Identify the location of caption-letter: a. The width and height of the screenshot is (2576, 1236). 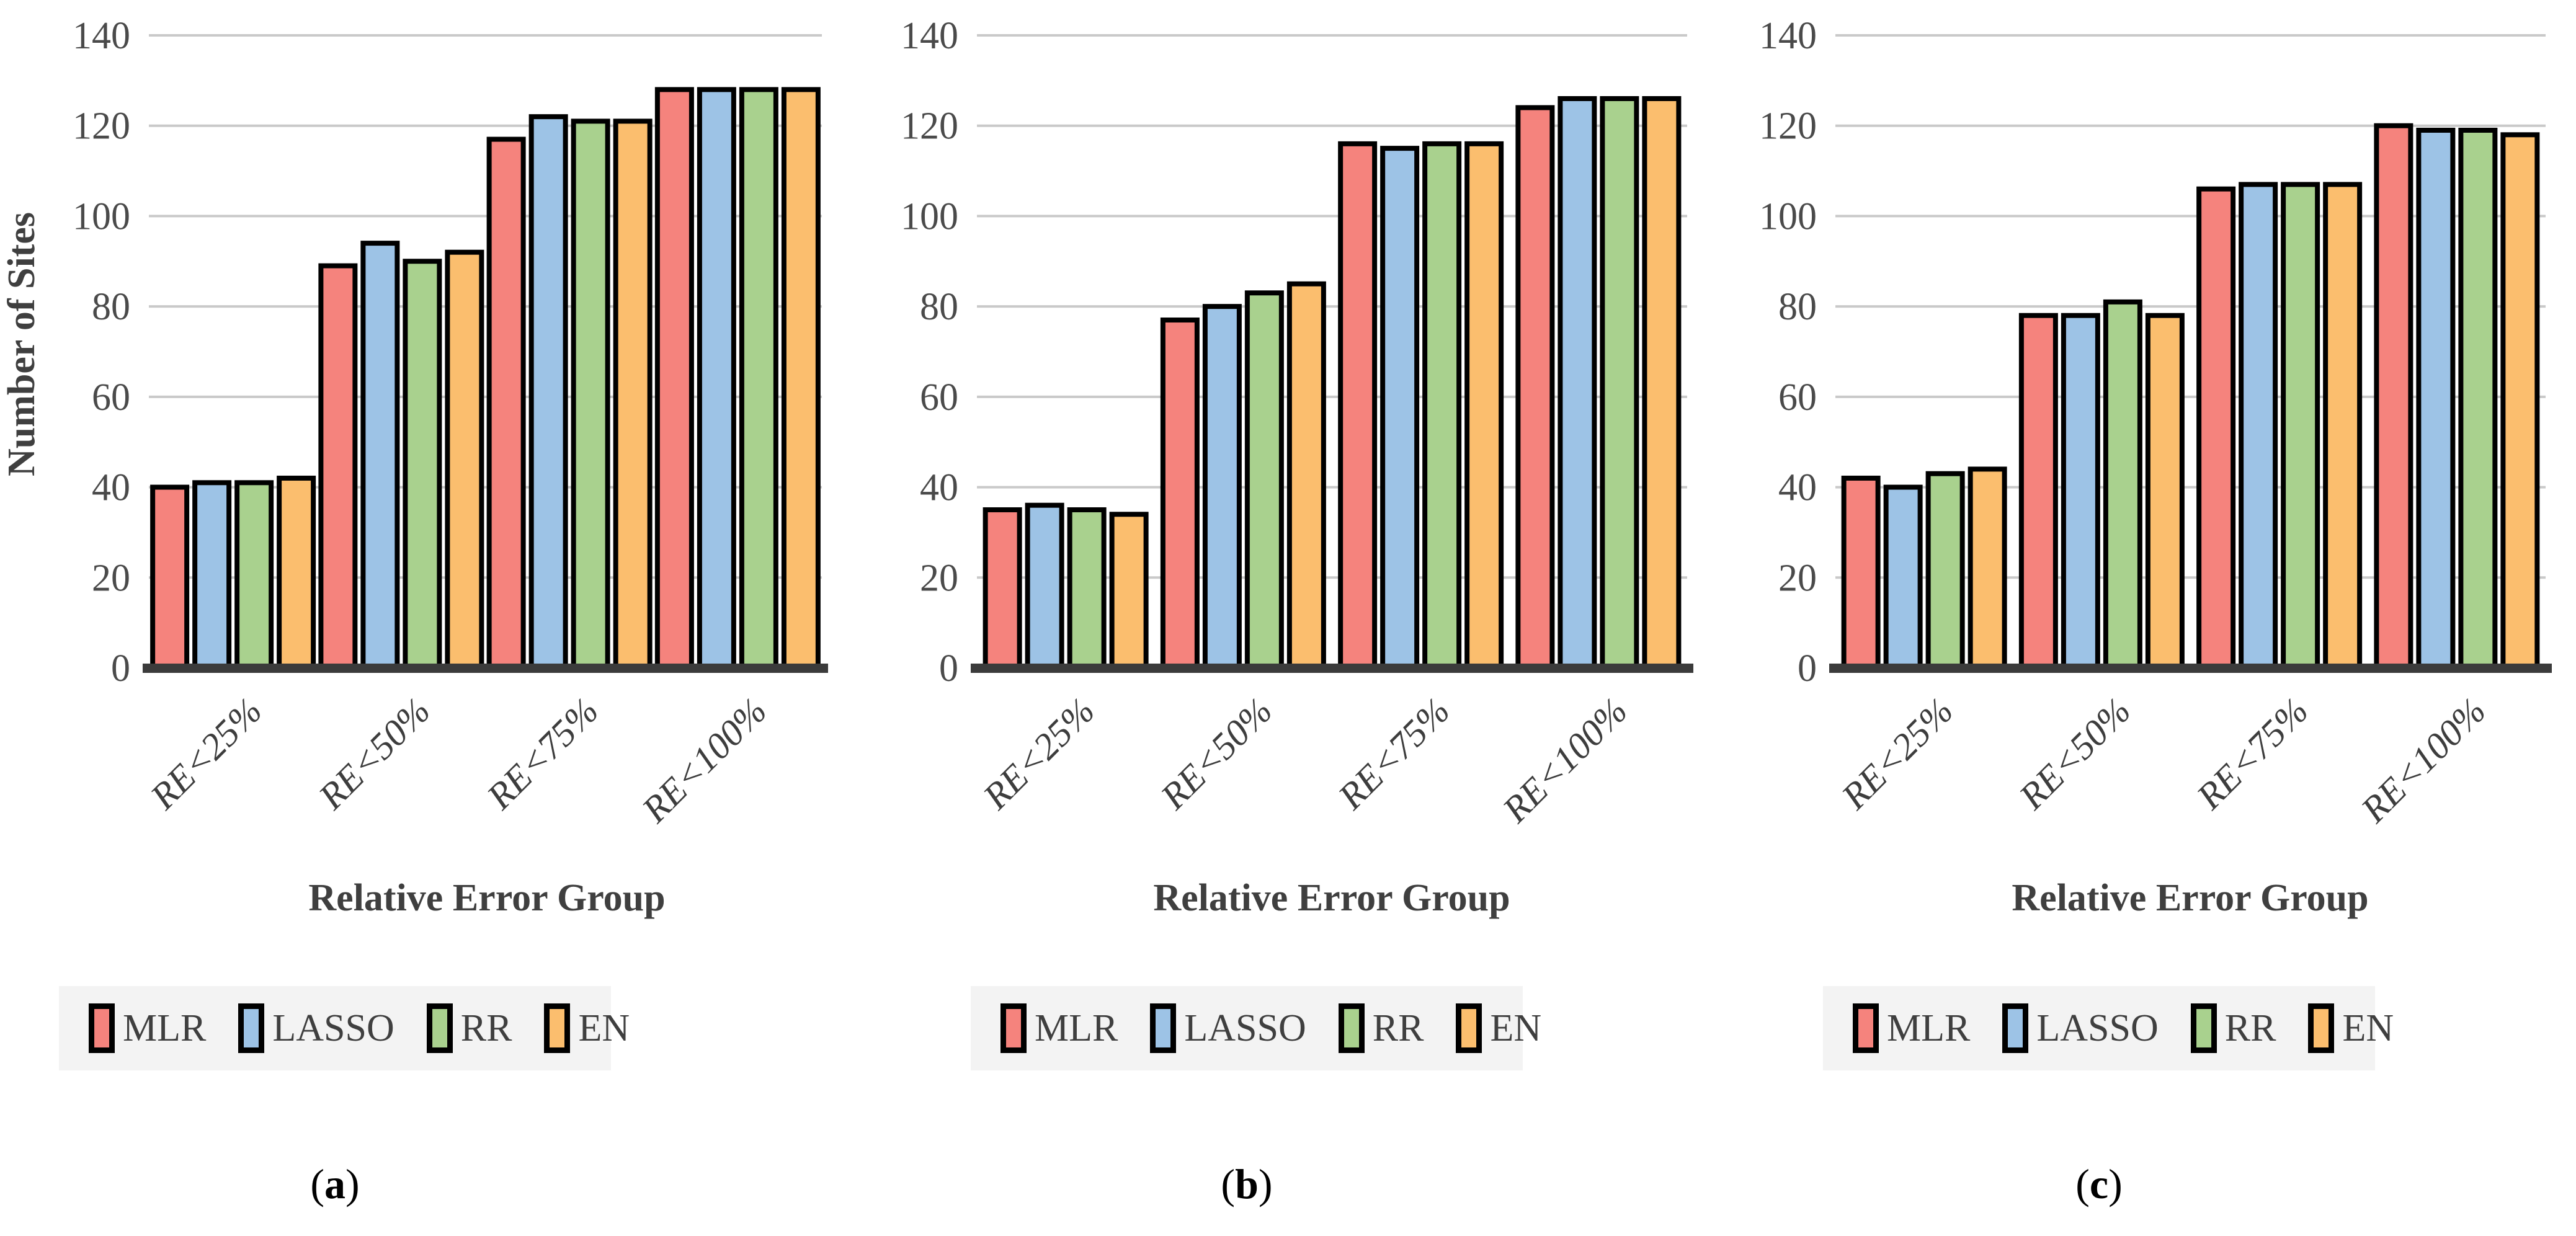
(334, 1183).